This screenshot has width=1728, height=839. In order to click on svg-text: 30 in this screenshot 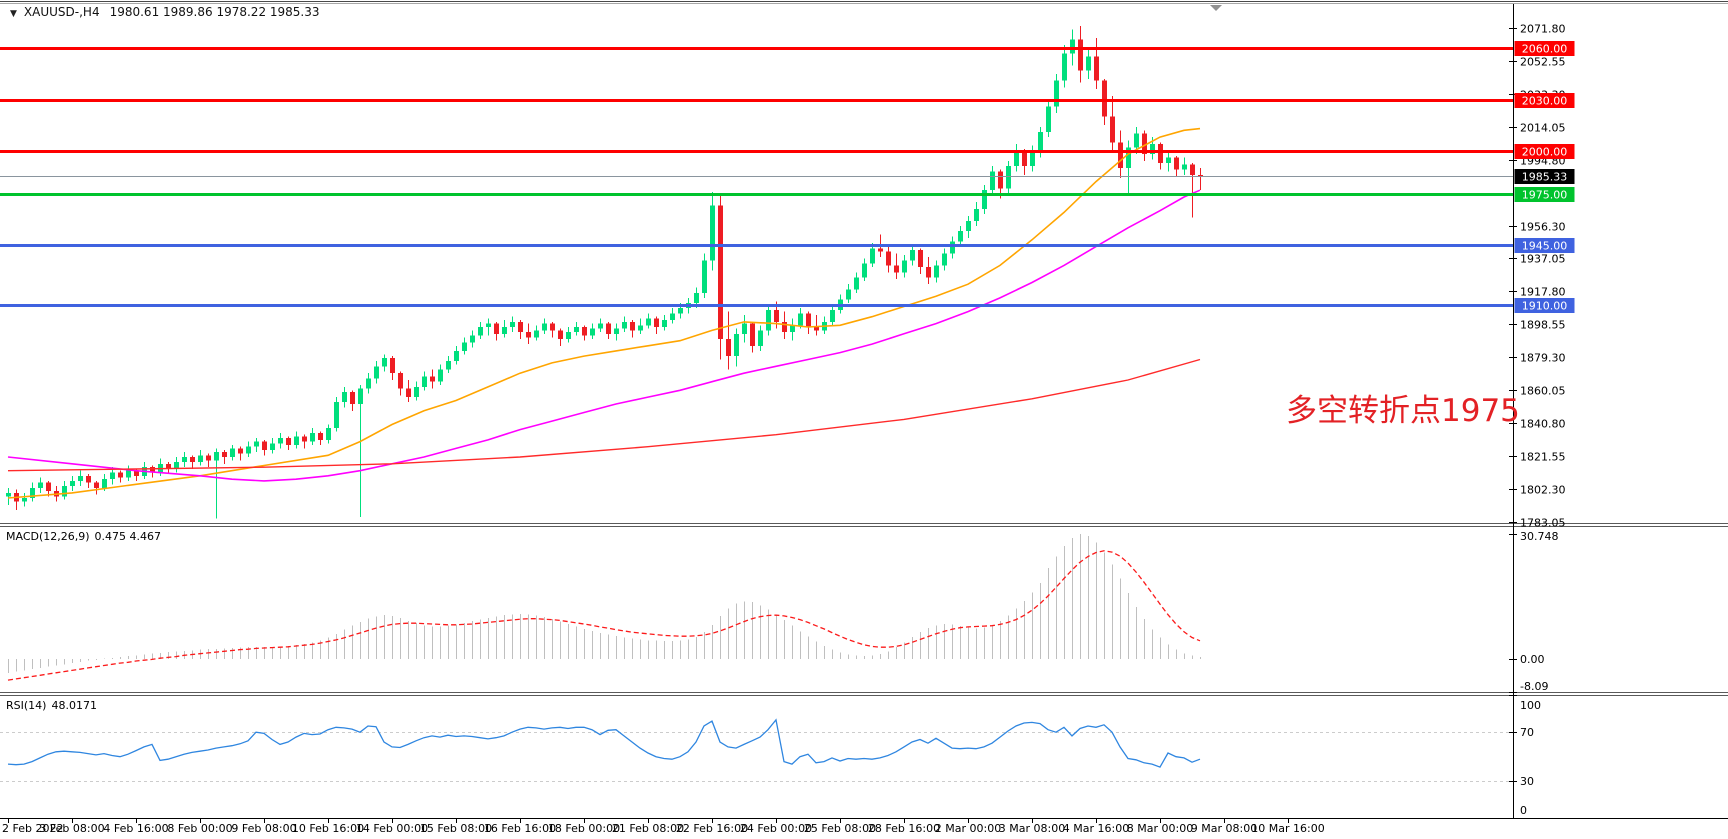, I will do `click(1527, 781)`.